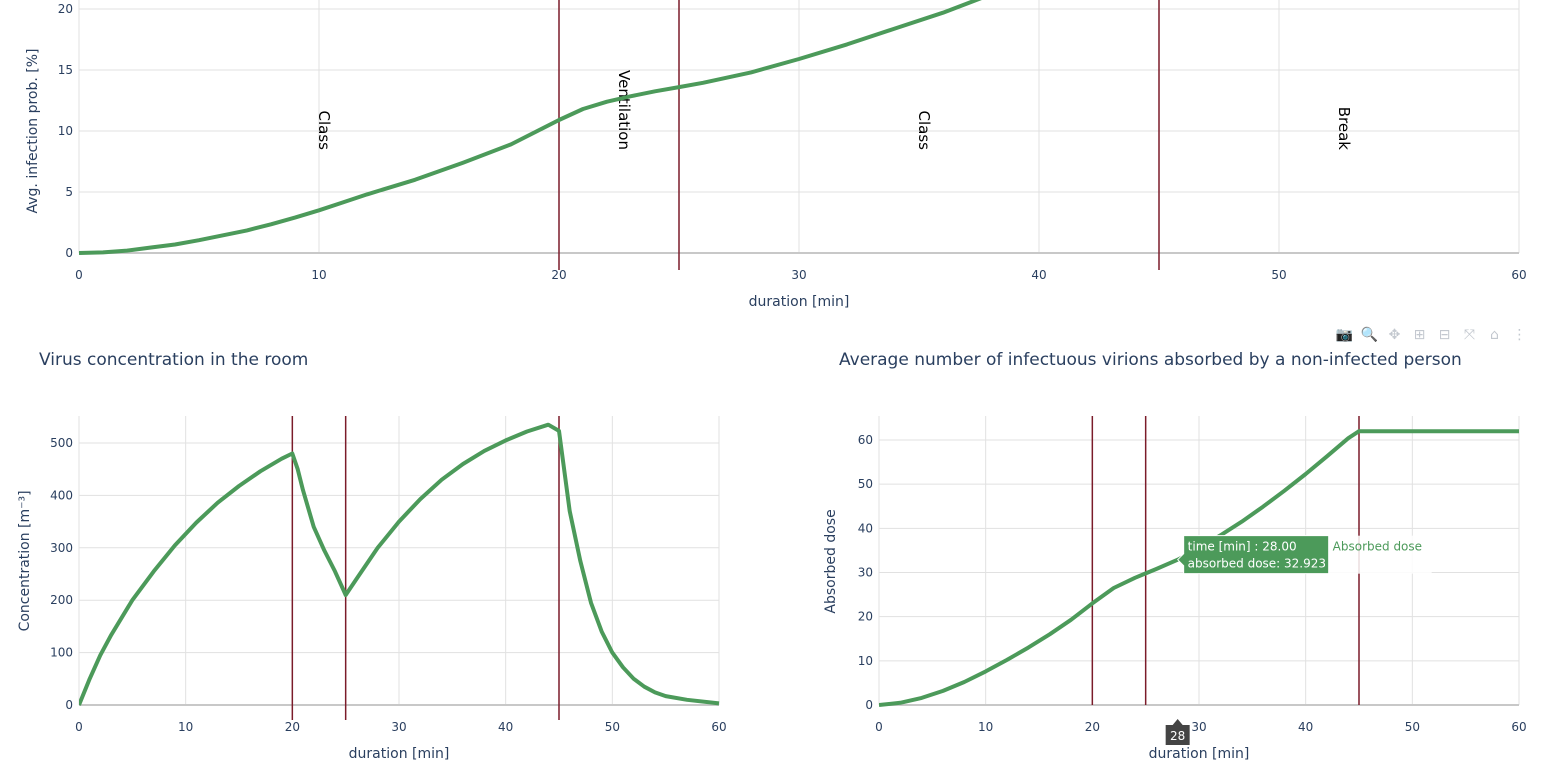 The height and width of the screenshot is (776, 1551). I want to click on y-tick-label: 400, so click(61, 495).